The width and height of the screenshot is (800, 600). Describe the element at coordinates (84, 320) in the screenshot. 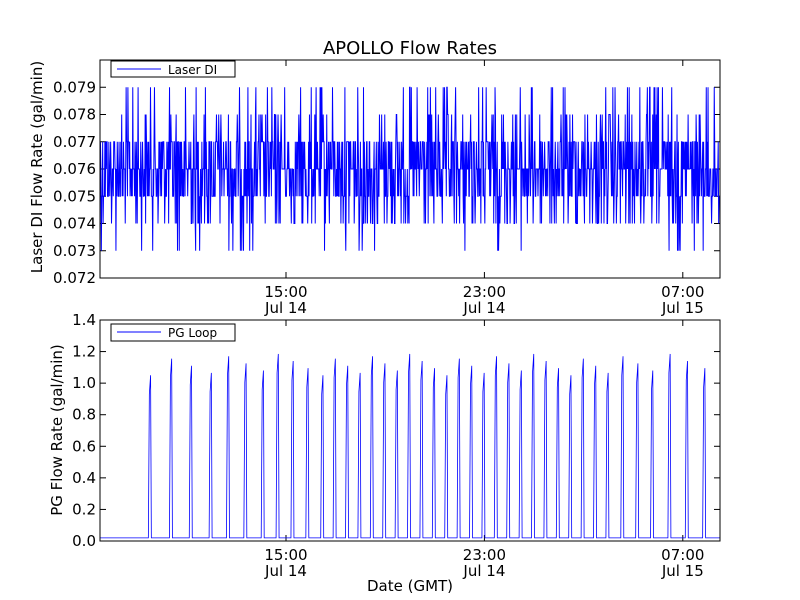

I see `y-tick-label: 1.4` at that location.